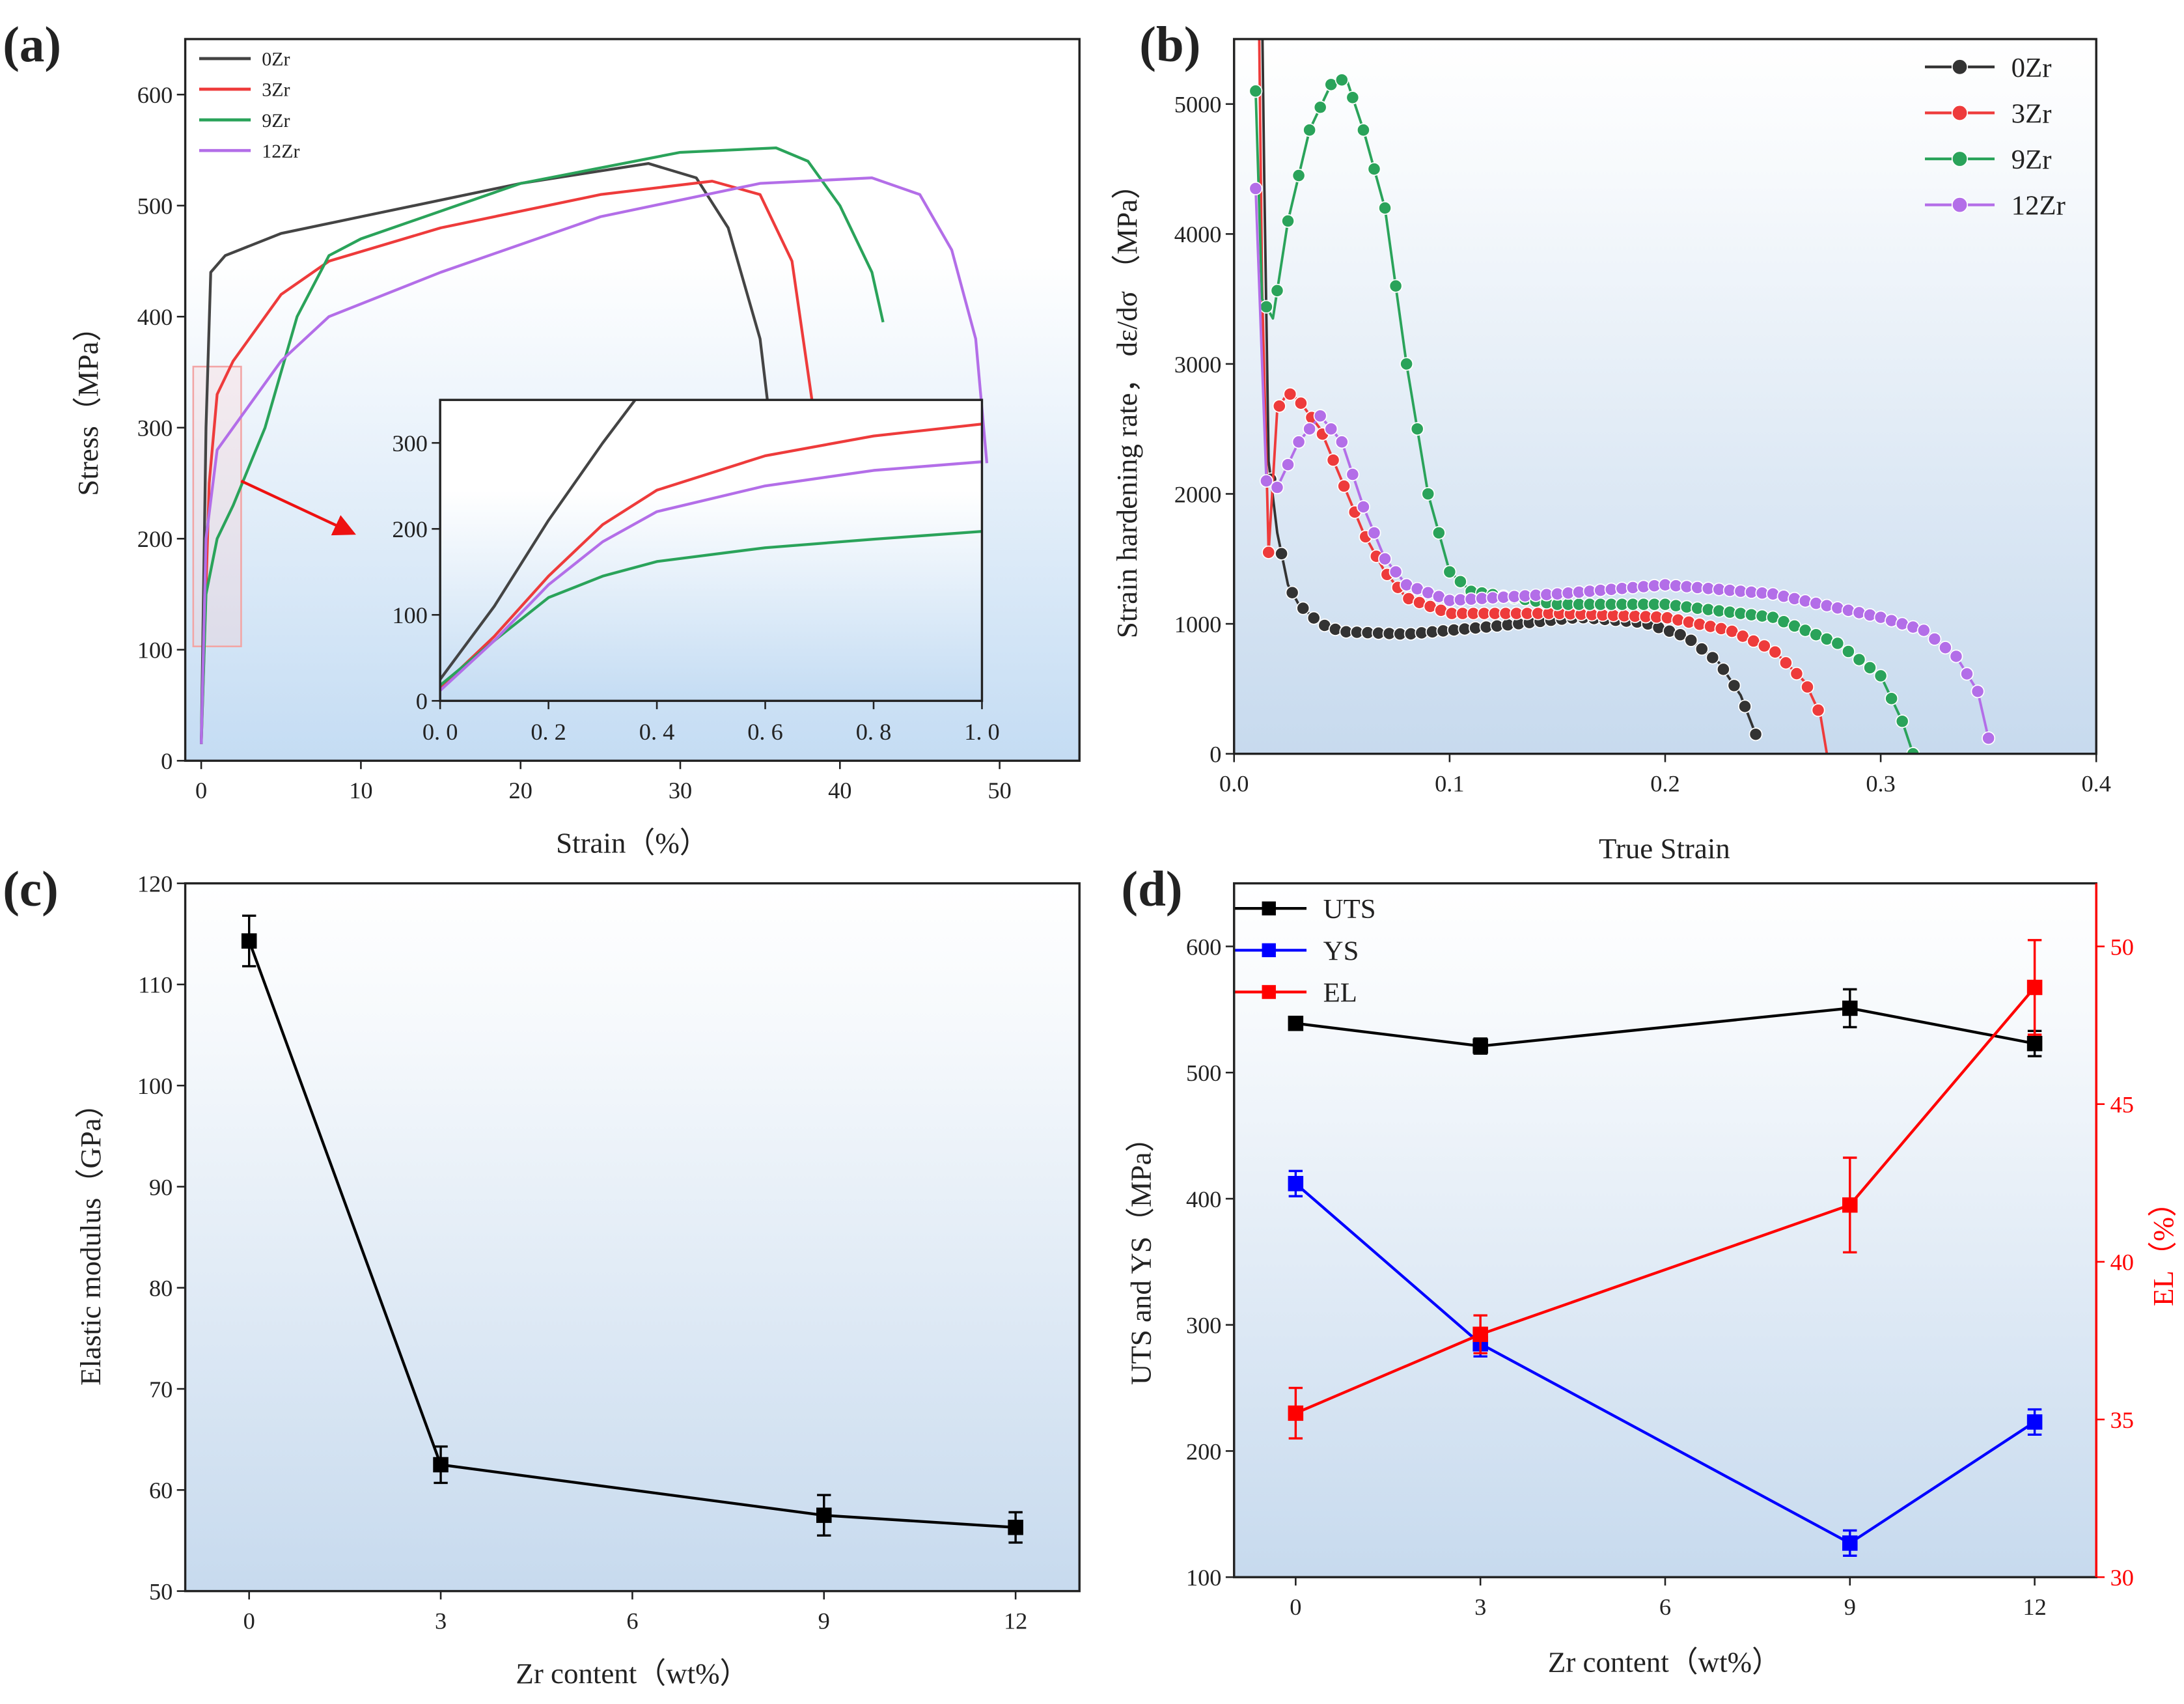  I want to click on plot-frame, so click(711, 550).